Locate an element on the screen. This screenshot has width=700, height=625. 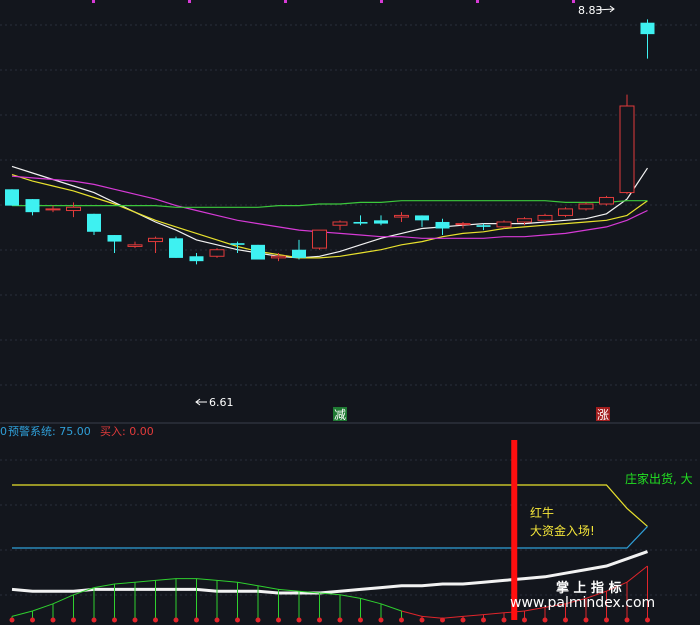
top-marker-dots is located at coordinates (333, 1).